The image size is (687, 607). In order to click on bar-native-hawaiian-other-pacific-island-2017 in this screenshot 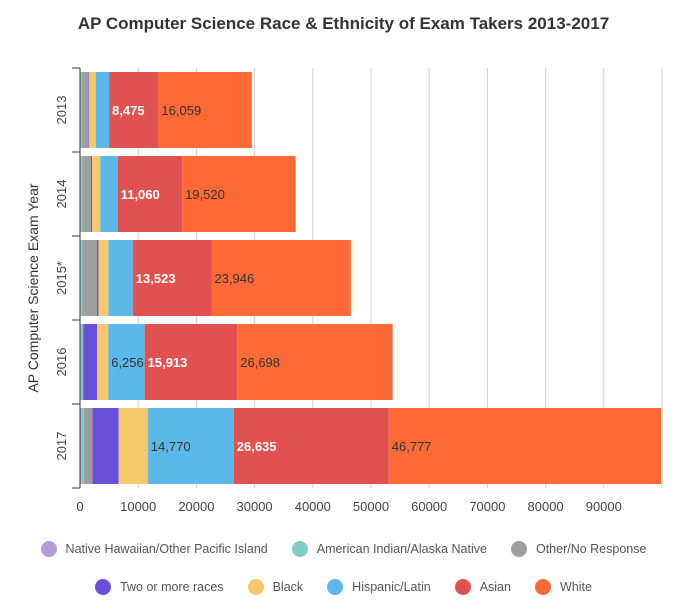, I will do `click(81, 446)`.